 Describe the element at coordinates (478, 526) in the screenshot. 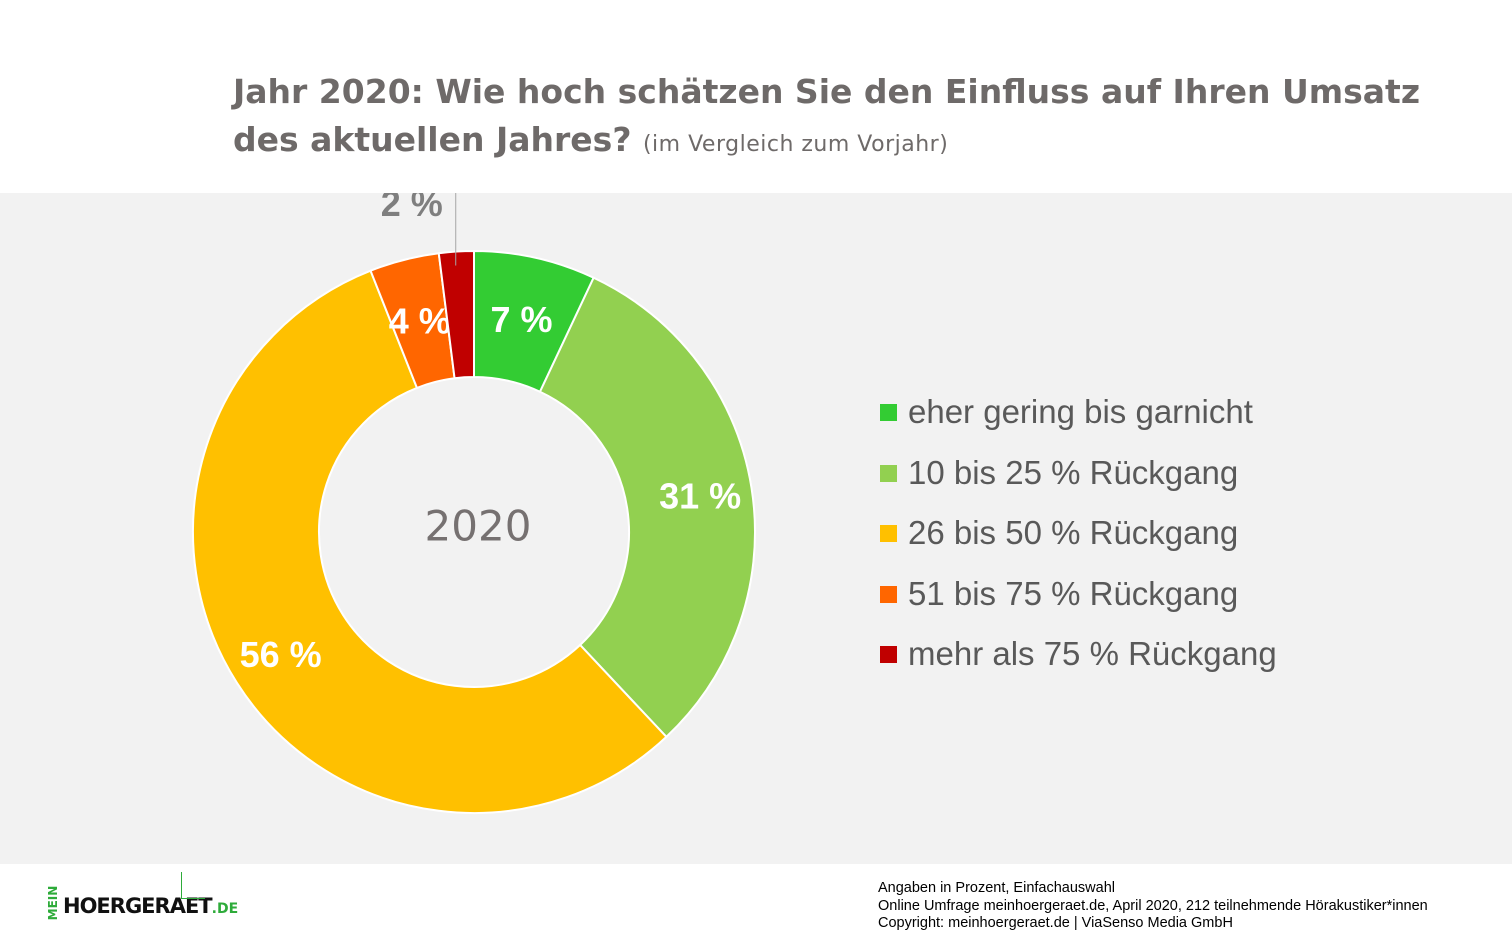

I see `center-label: 2020` at that location.